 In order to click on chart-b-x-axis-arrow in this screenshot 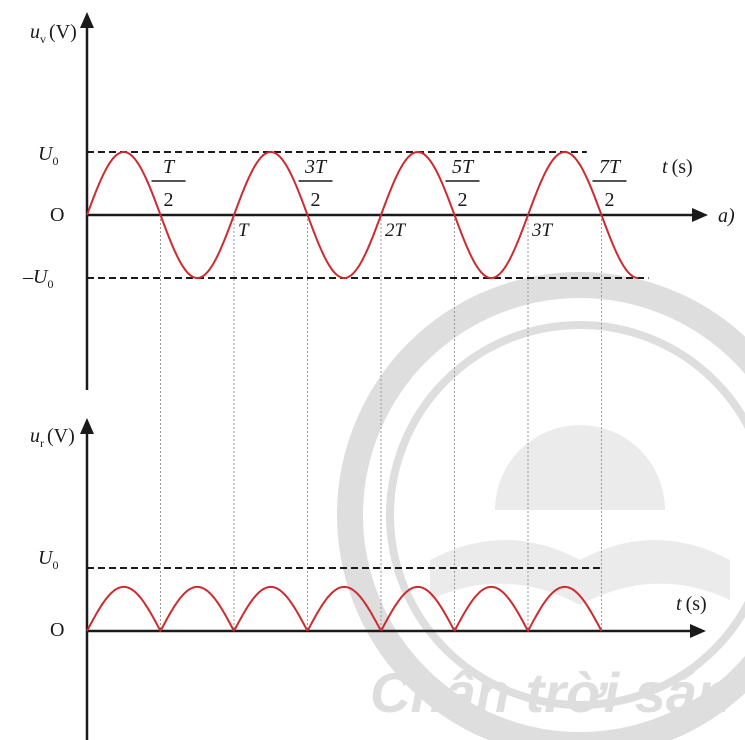, I will do `click(698, 631)`.